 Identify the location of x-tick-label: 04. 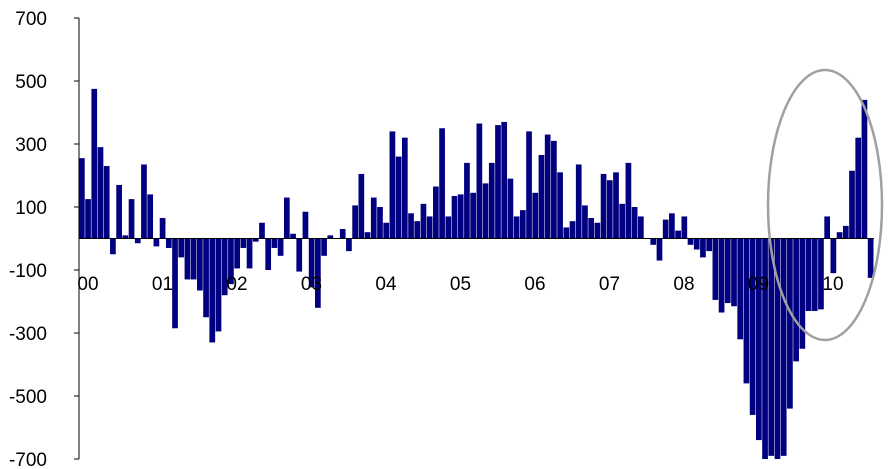
(386, 284).